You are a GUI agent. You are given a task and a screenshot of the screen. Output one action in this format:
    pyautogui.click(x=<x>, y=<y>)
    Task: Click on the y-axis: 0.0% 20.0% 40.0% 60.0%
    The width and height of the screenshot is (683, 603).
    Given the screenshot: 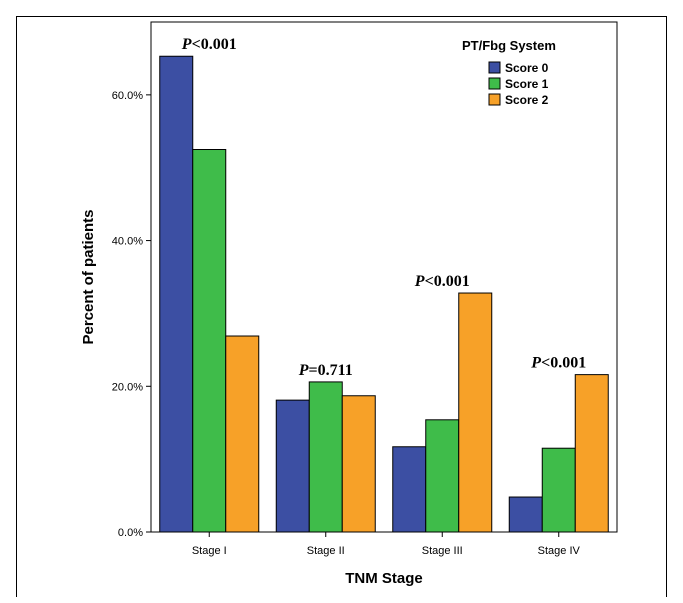 What is the action you would take?
    pyautogui.click(x=131, y=314)
    